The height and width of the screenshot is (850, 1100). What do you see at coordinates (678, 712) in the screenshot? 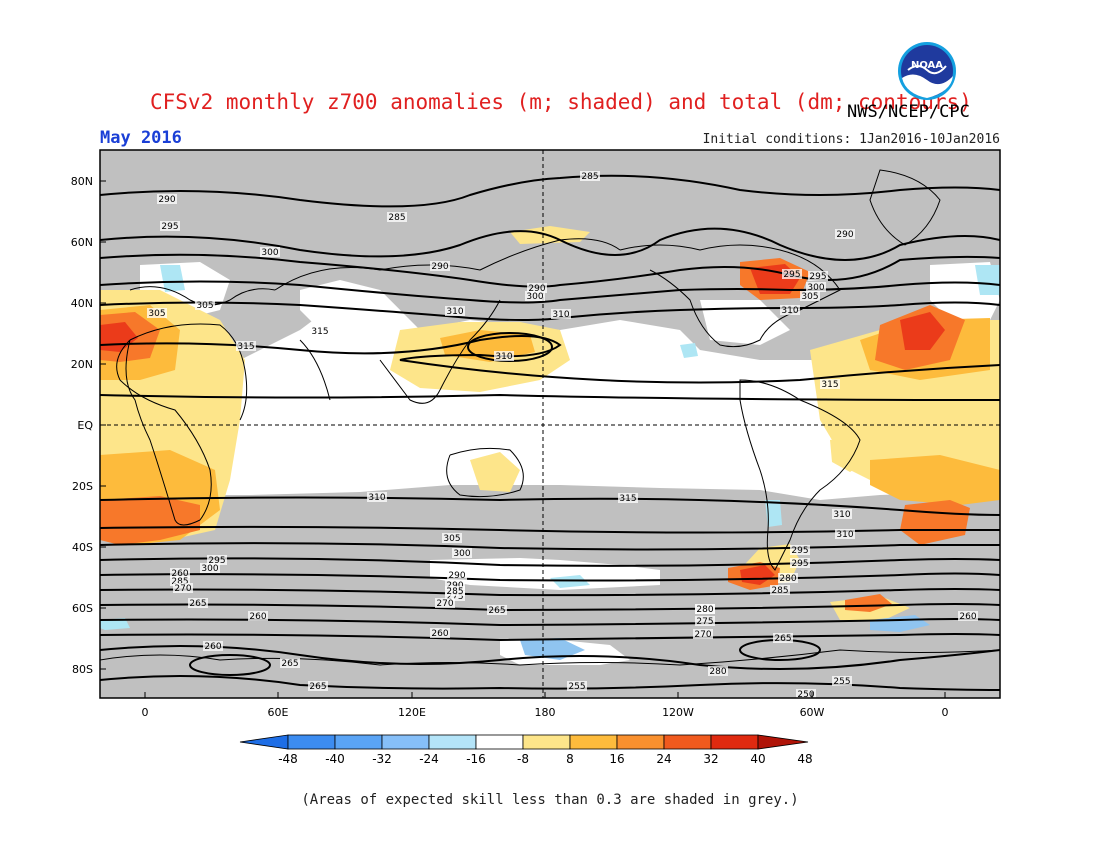
I see `longitude-label: 120W` at bounding box center [678, 712].